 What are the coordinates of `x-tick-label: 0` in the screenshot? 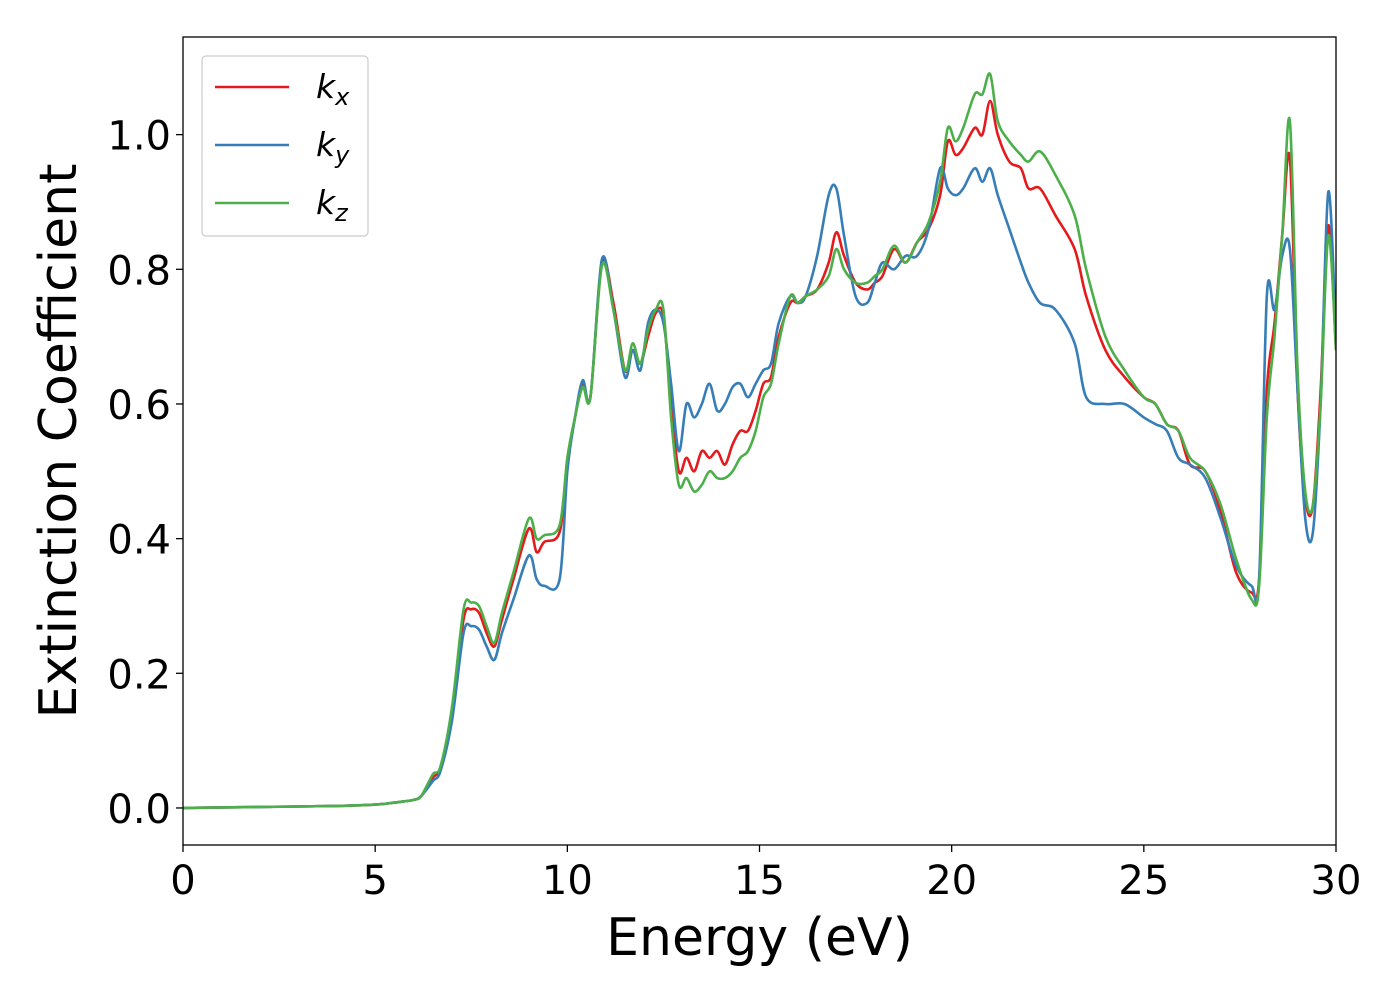 It's located at (182, 881).